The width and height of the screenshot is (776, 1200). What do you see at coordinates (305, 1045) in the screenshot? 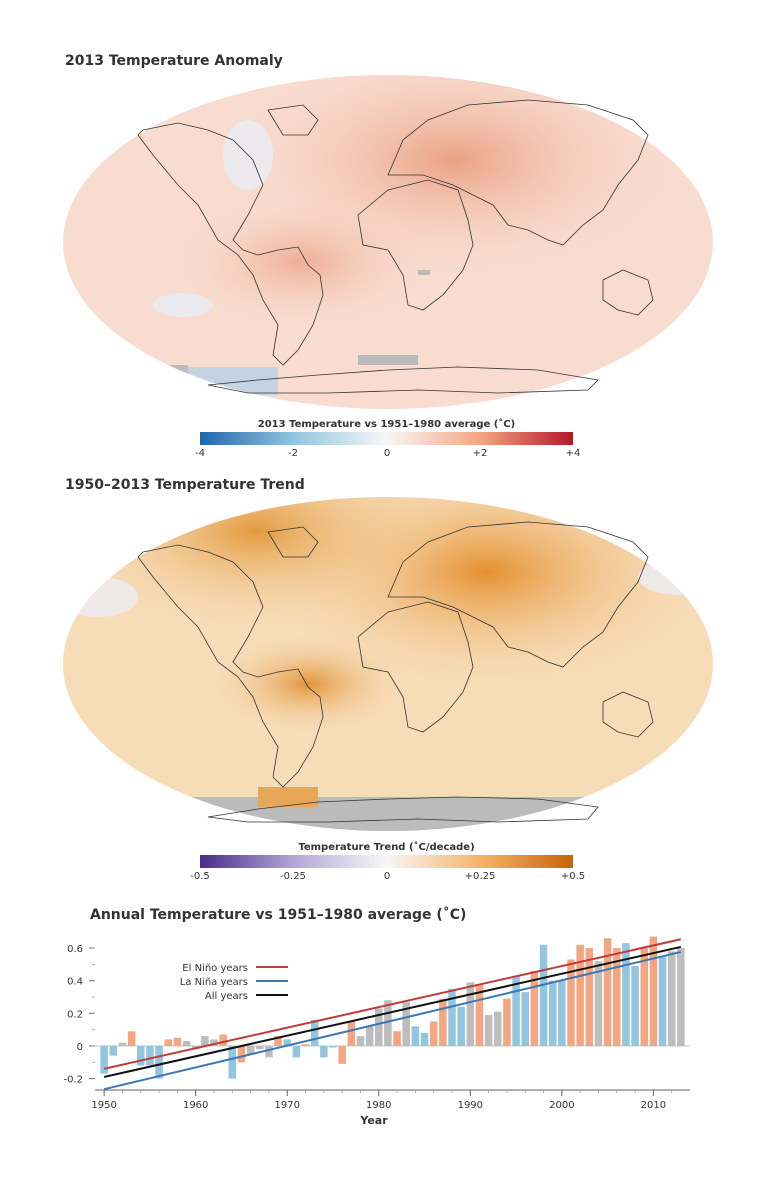
I see `bar-1972` at bounding box center [305, 1045].